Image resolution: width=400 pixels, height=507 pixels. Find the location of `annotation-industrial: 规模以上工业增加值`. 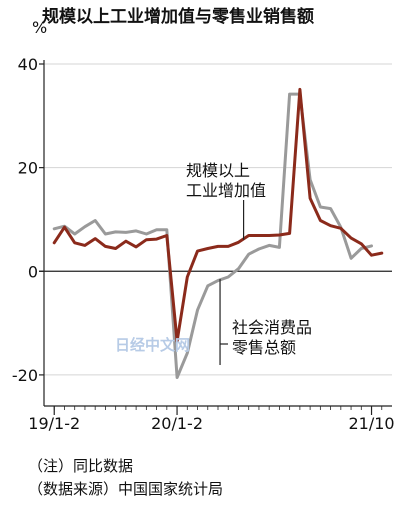

annotation-industrial: 规模以上工业增加值 is located at coordinates (226, 180).